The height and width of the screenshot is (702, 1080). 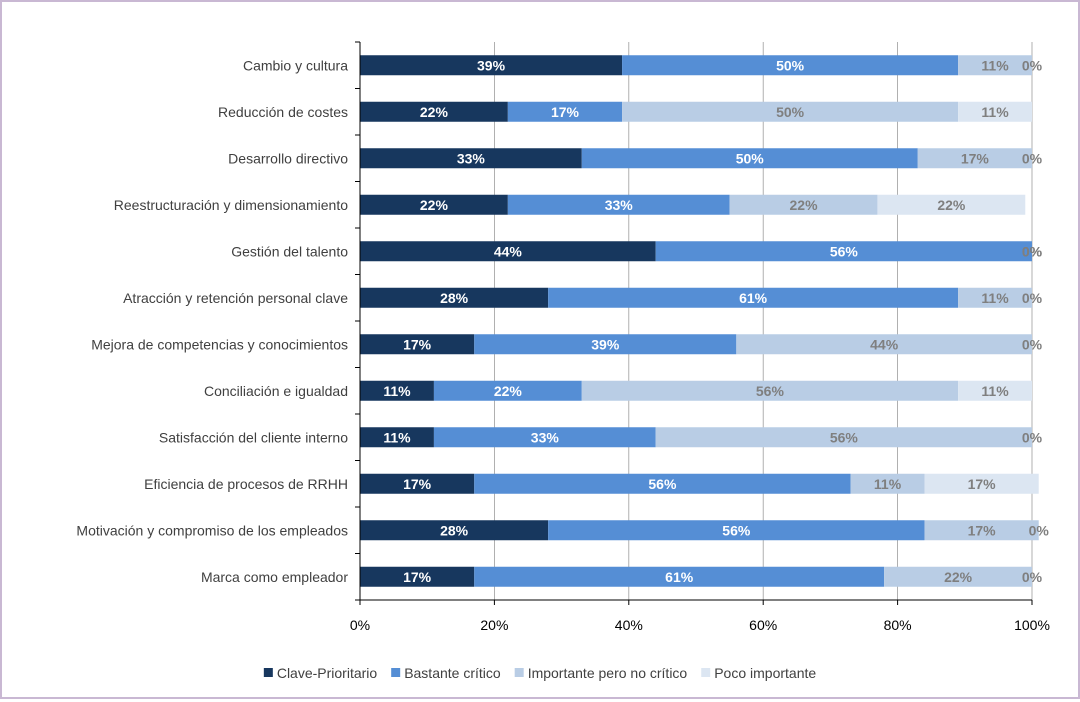 What do you see at coordinates (283, 112) in the screenshot?
I see `category-label: Reducción de costes` at bounding box center [283, 112].